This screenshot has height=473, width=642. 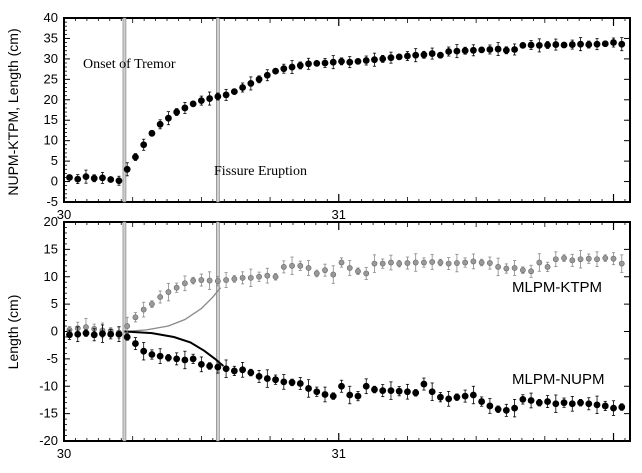 I want to click on bottom-x-tick-labels: 30 31, so click(x=201, y=453).